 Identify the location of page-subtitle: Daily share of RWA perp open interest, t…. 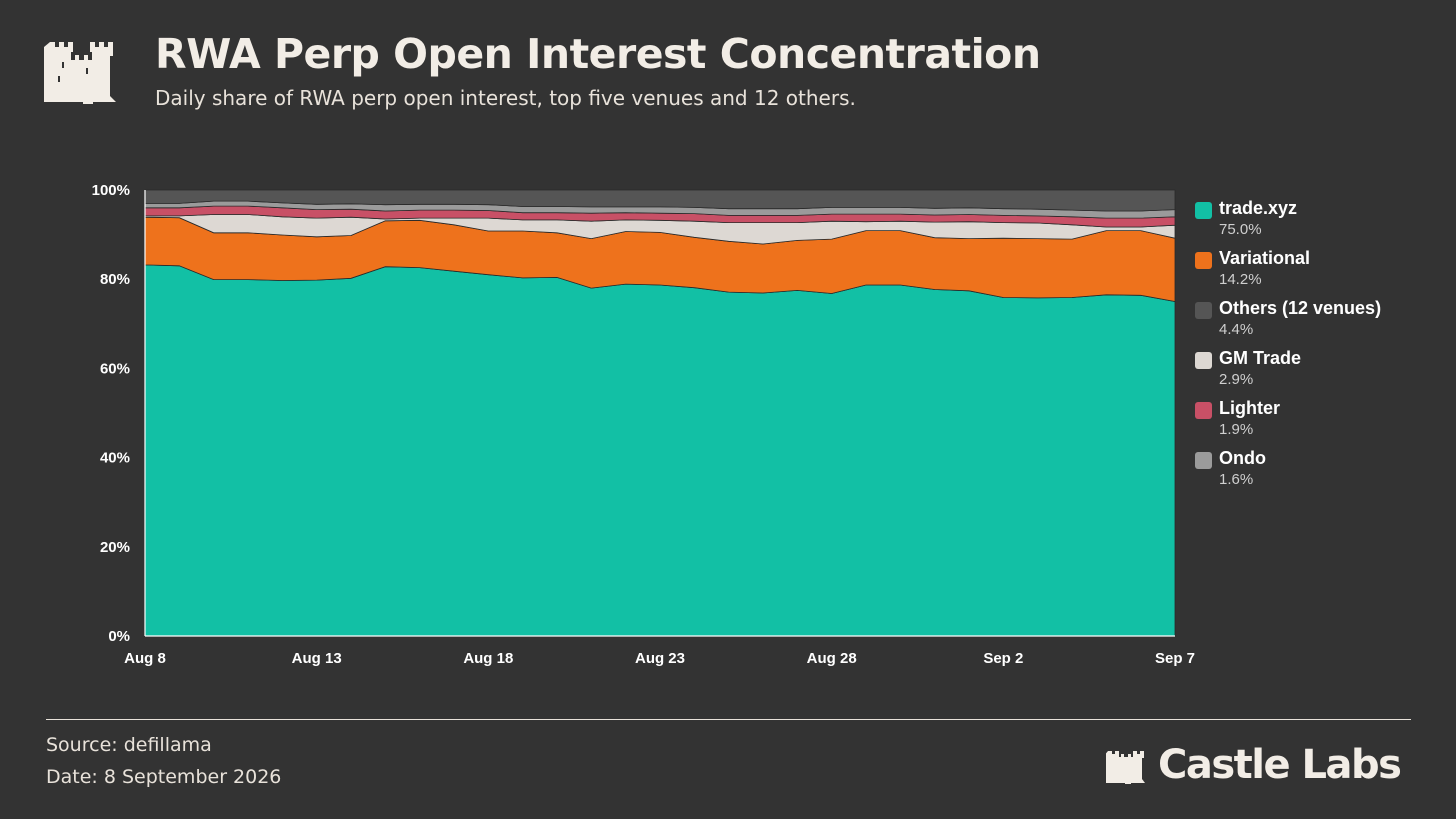
(505, 98).